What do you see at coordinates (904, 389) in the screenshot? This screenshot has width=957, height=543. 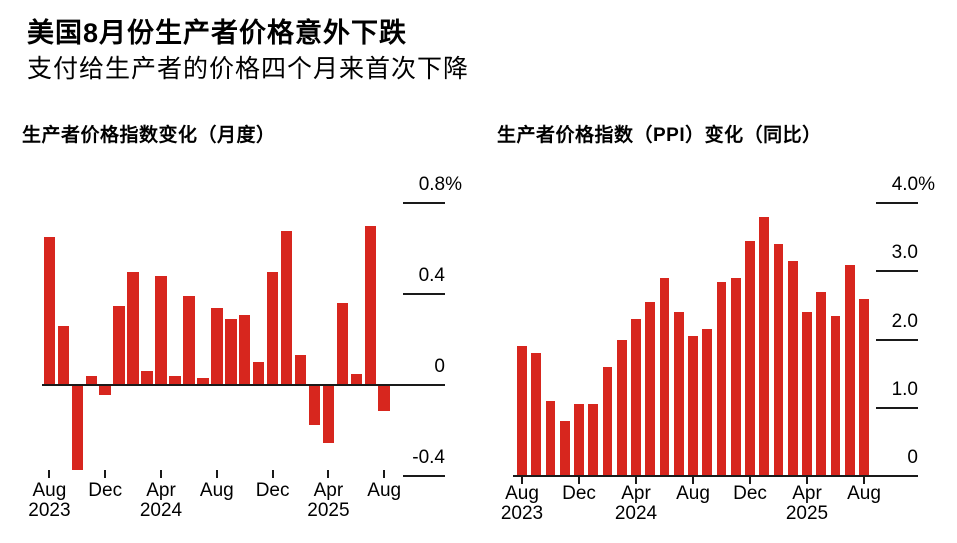 I see `y-axis-label: 1.0` at bounding box center [904, 389].